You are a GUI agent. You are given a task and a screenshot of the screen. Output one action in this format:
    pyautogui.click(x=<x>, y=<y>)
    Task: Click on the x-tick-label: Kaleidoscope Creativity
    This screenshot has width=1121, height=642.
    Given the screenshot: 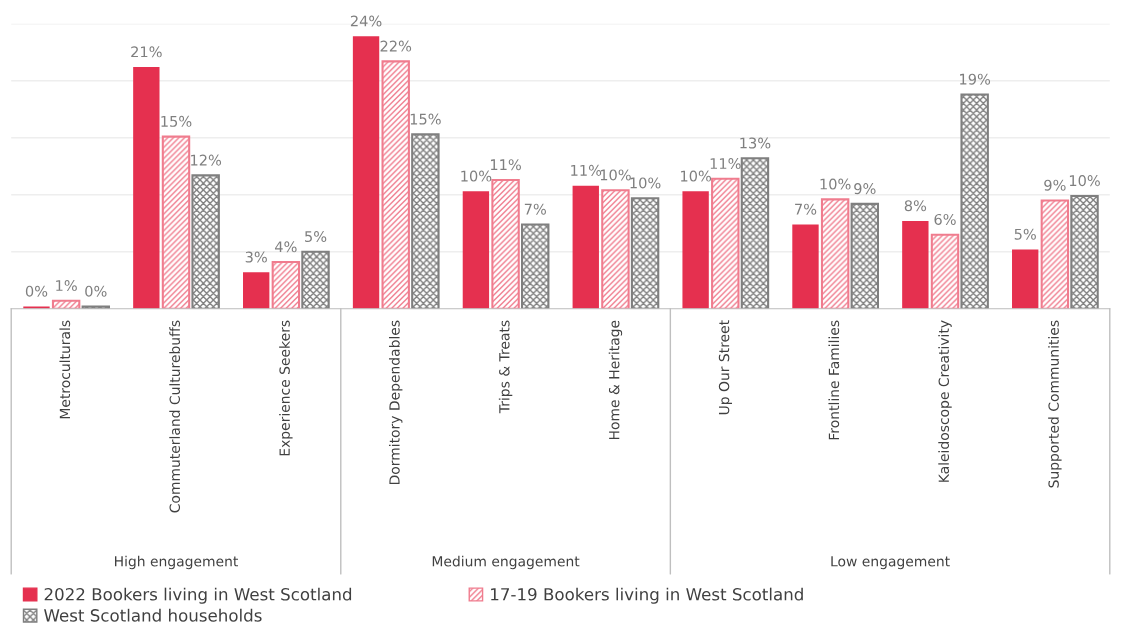 What is the action you would take?
    pyautogui.click(x=945, y=401)
    